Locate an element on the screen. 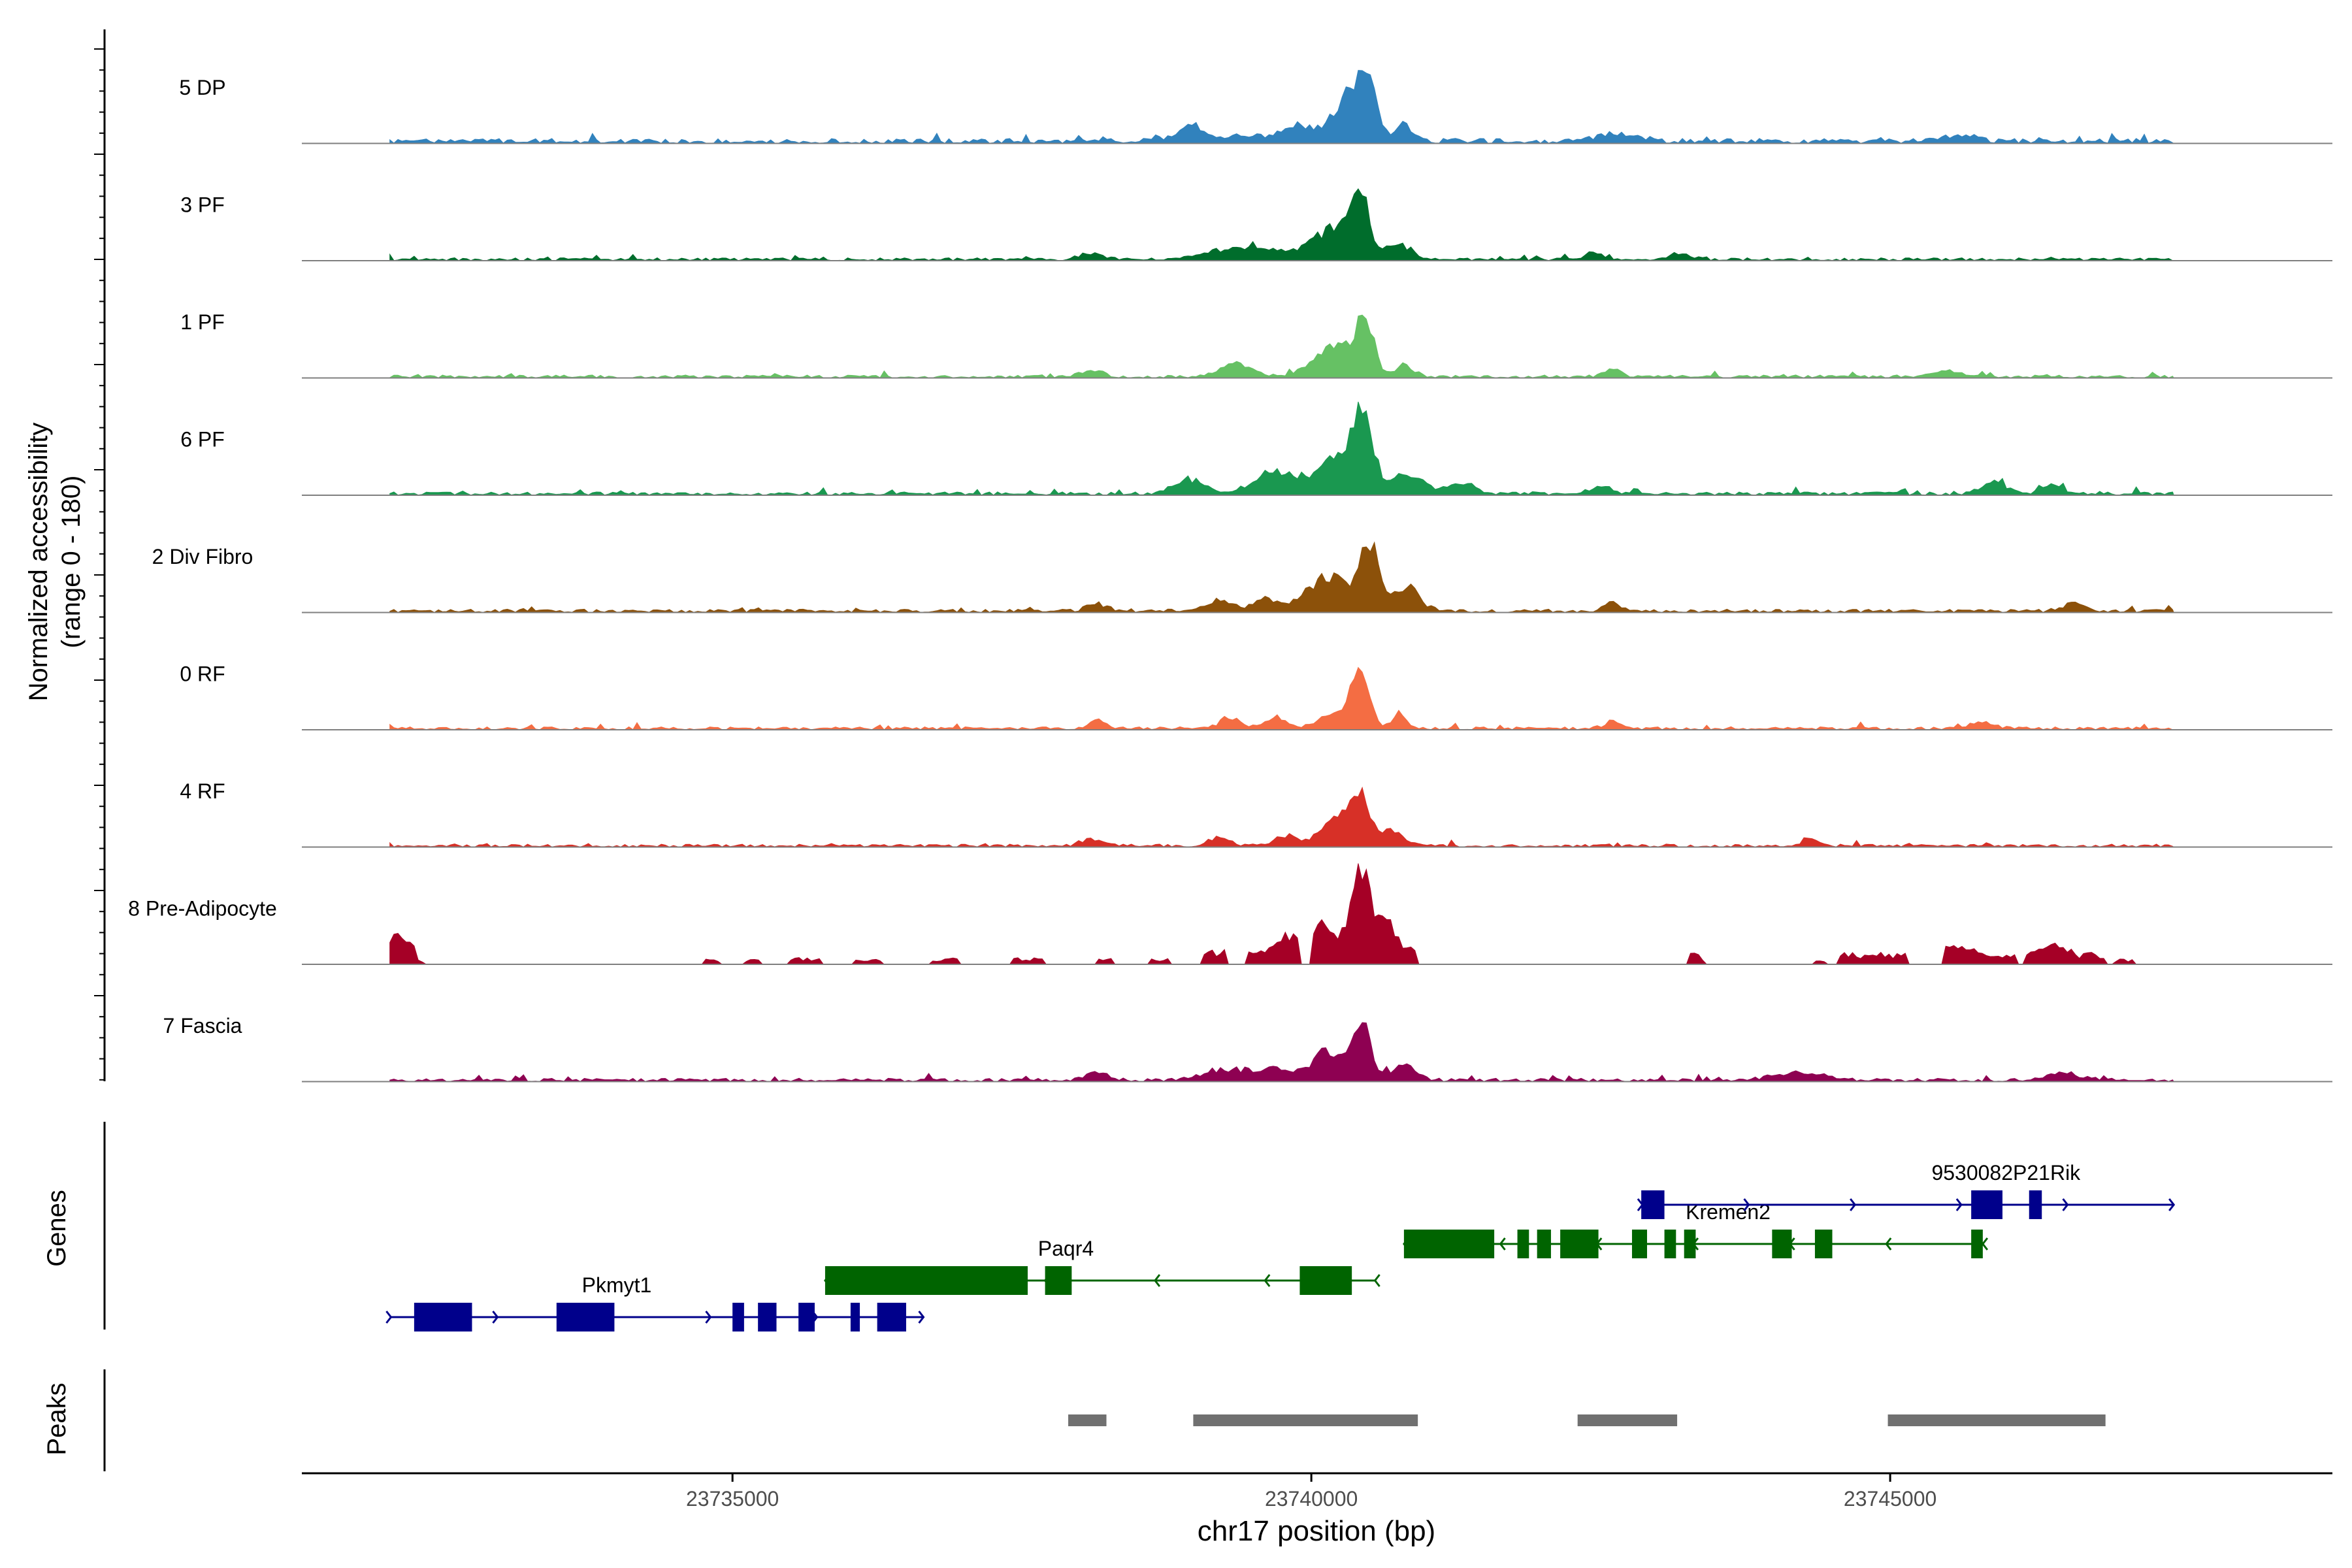 Image resolution: width=2352 pixels, height=1568 pixels. gene: Kremen2 is located at coordinates (1695, 1229).